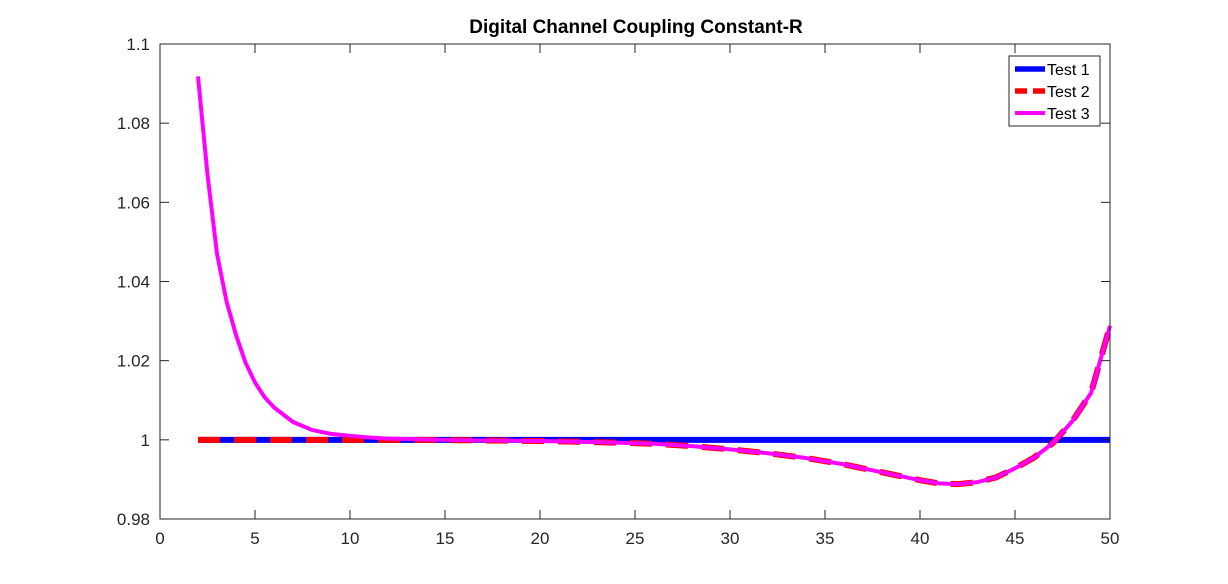 This screenshot has width=1228, height=584. What do you see at coordinates (1068, 70) in the screenshot?
I see `legend-label-1: Test 1` at bounding box center [1068, 70].